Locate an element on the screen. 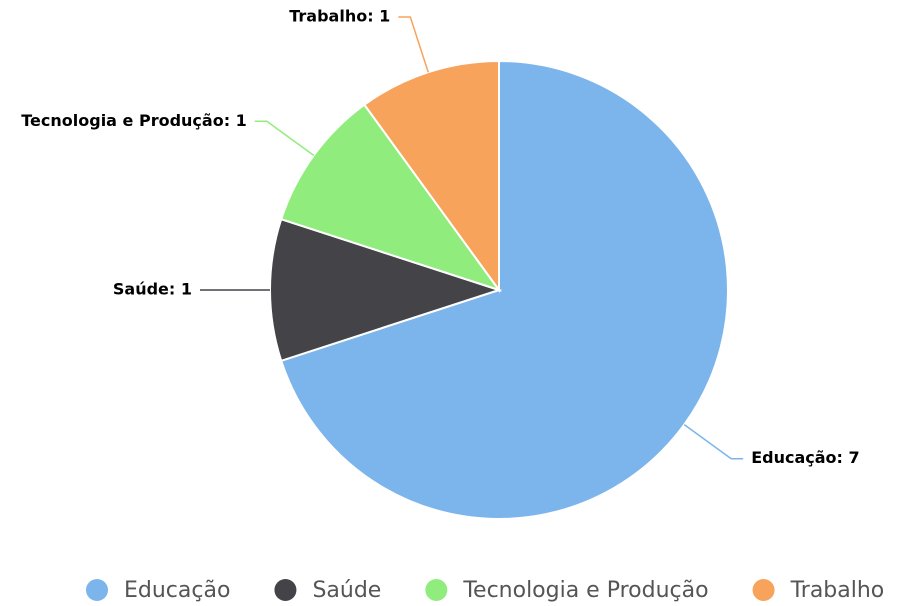 This screenshot has width=919, height=606. data-label: Tecnologia e Produção: 1 is located at coordinates (134, 120).